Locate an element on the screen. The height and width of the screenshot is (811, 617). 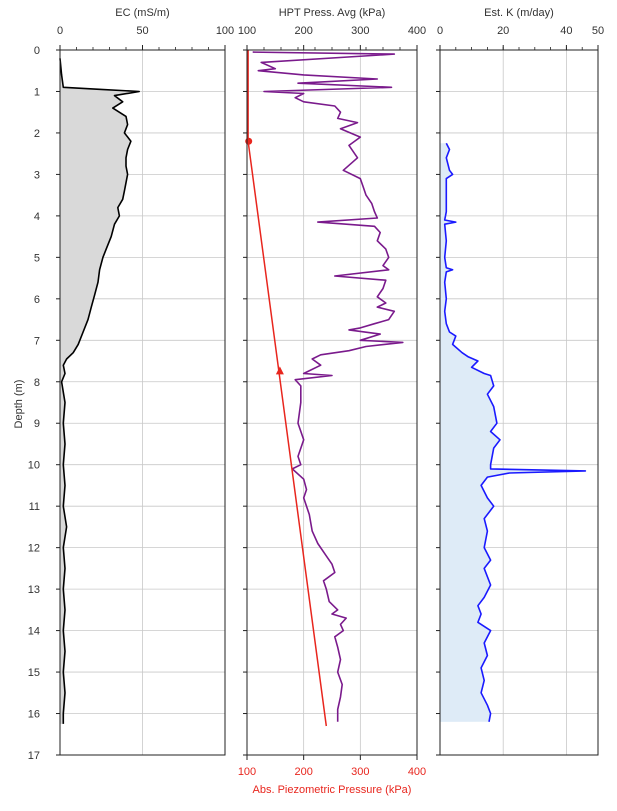
y-tick-label: 14 is located at coordinates (34, 632).